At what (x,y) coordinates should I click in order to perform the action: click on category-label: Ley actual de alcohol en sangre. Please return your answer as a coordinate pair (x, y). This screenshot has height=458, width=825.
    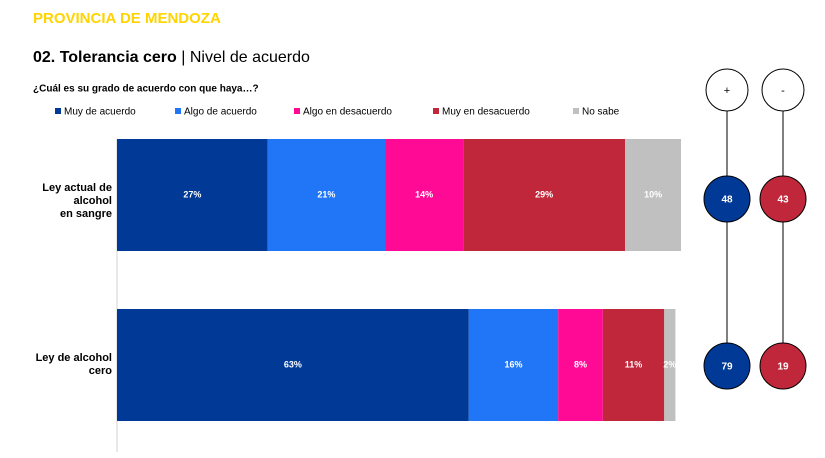
    Looking at the image, I should click on (77, 201).